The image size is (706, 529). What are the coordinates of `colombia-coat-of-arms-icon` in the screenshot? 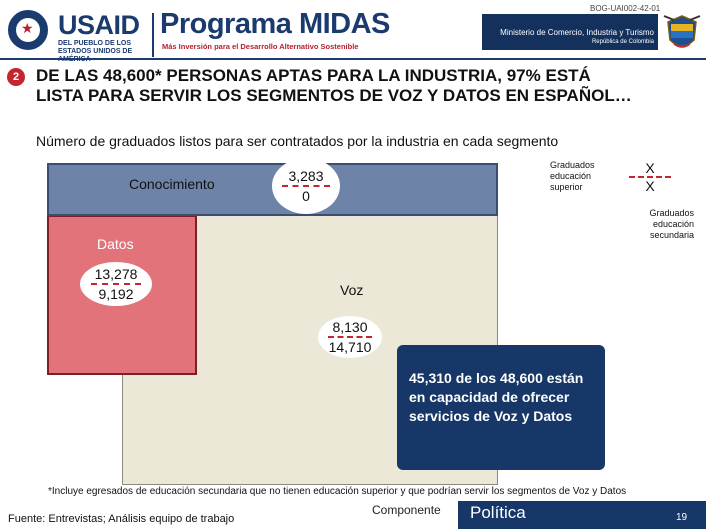 It's located at (682, 31).